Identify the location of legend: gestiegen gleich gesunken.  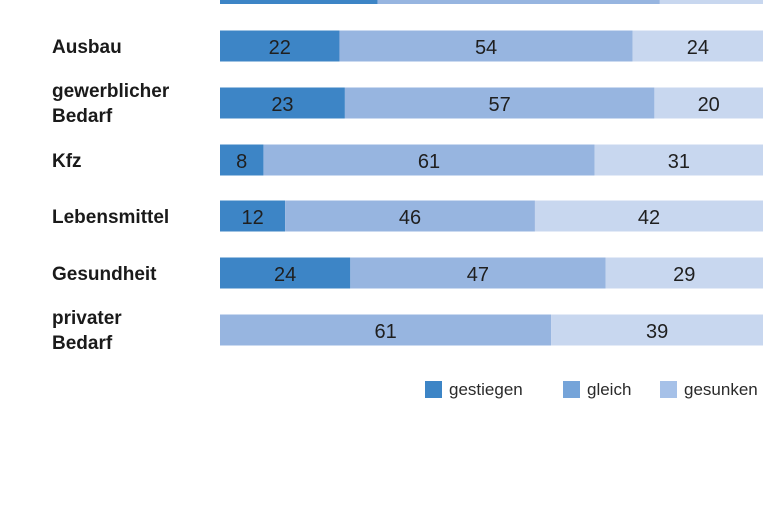
(591, 389).